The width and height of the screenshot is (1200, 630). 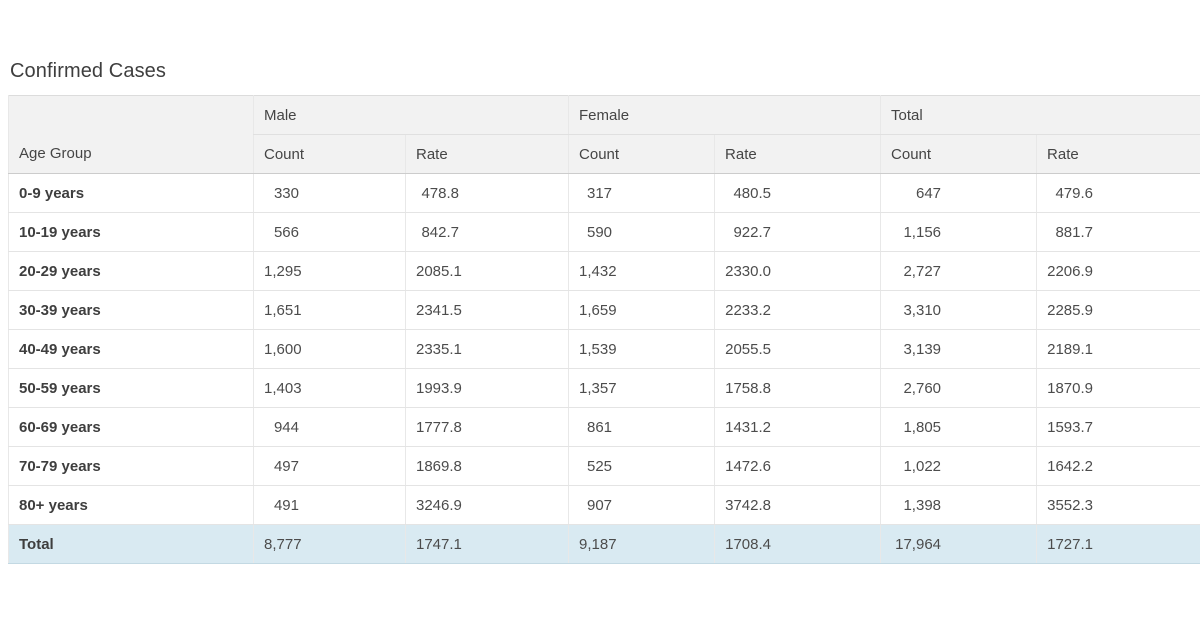 I want to click on female-count-cell: 1,659, so click(x=641, y=310).